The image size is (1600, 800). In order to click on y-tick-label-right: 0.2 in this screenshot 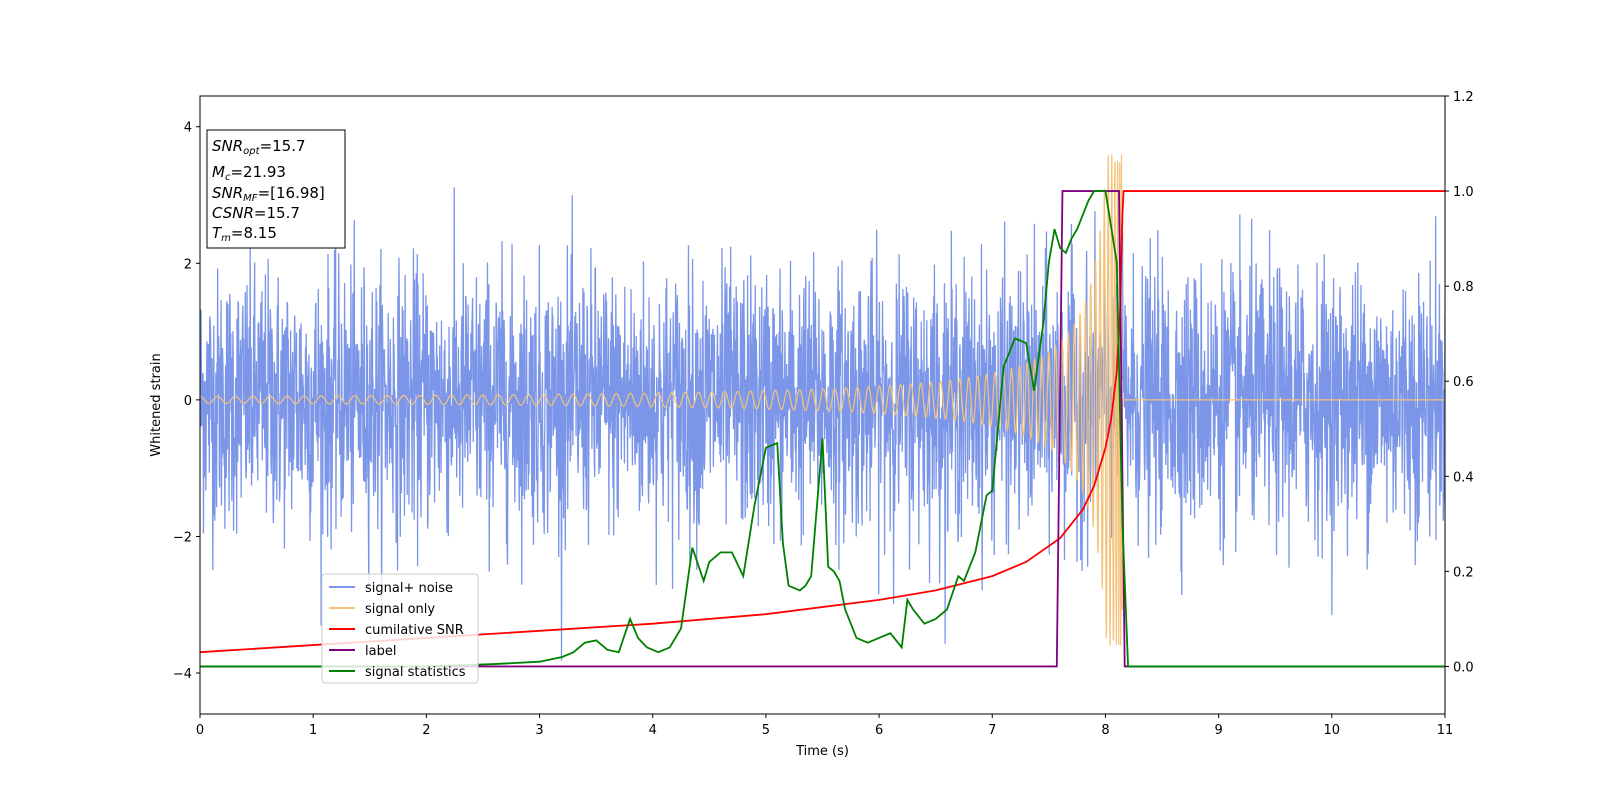, I will do `click(1463, 572)`.